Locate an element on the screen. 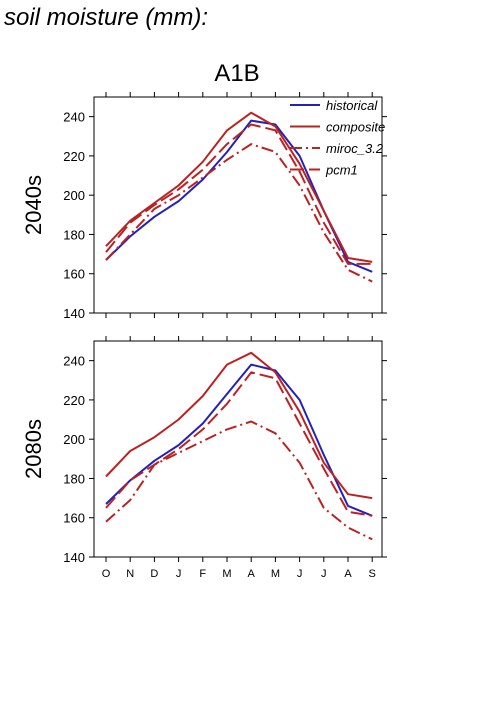 The image size is (501, 709). legend-label-historical: historical is located at coordinates (352, 105).